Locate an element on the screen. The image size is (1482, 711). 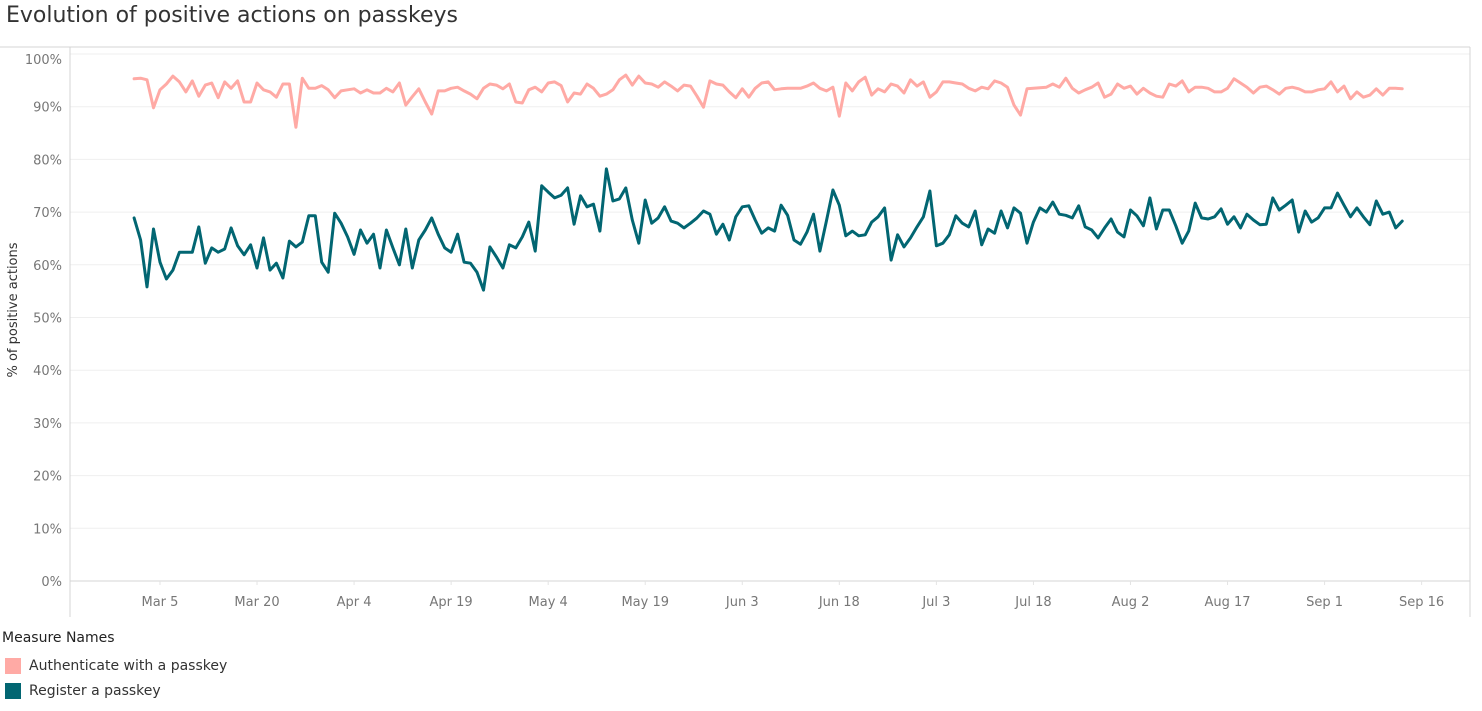
x-tick-label: Sep 16 is located at coordinates (1421, 602).